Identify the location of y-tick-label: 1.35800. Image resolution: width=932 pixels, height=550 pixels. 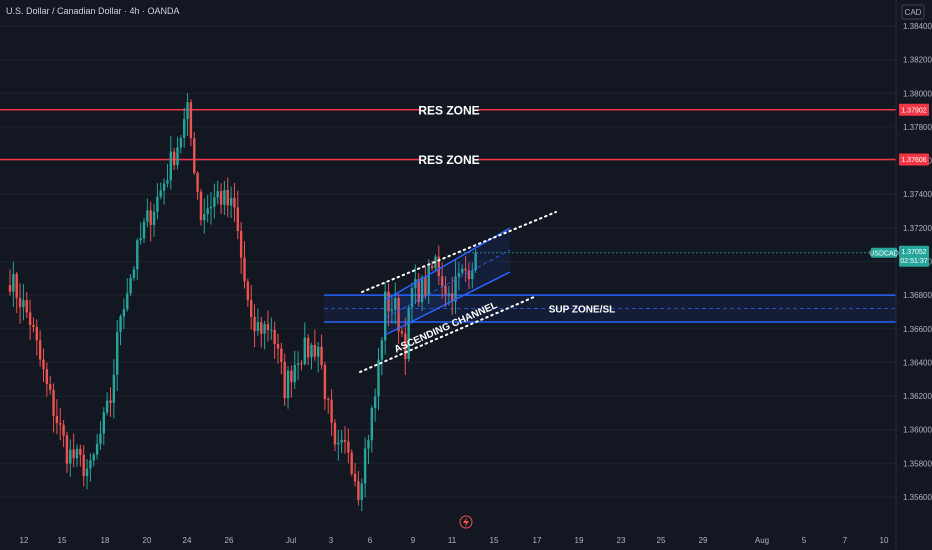
(917, 463).